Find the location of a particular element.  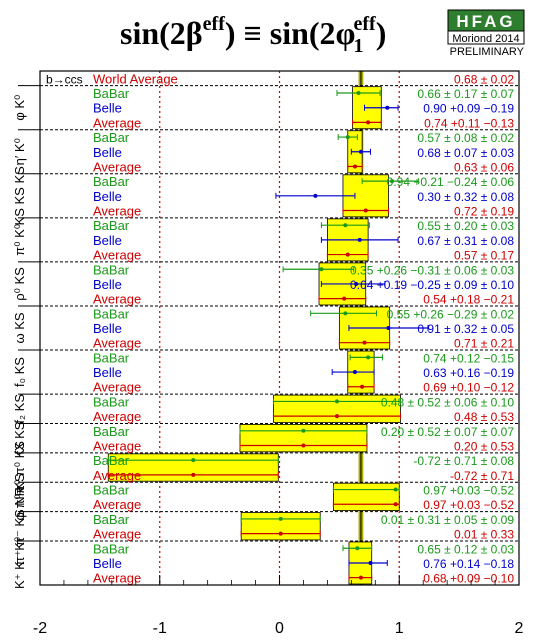

chart-title: sin(2βeff) ≡ sin(2φ1eff) is located at coordinates (253, 35).